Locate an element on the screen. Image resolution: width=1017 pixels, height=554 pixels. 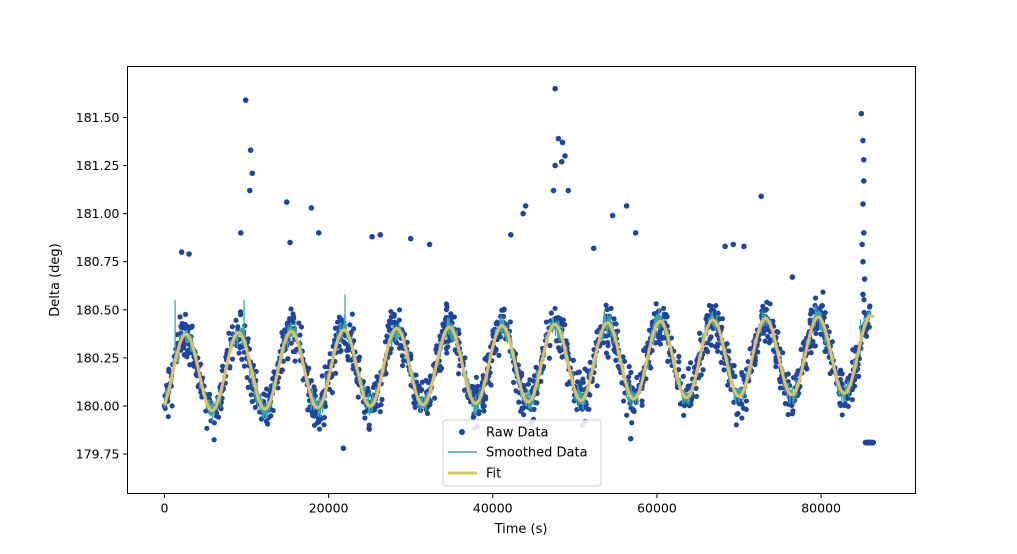
x-axis-label: Time (s) is located at coordinates (521, 529).